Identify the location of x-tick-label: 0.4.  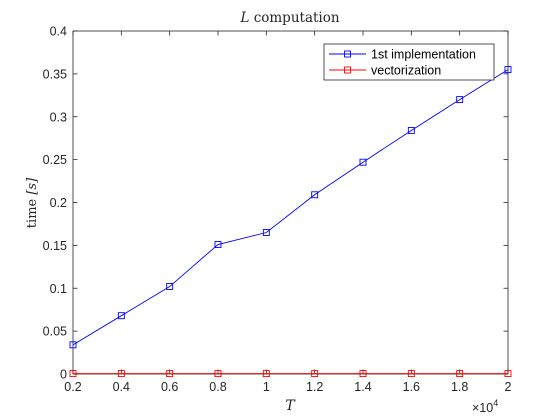
(121, 387).